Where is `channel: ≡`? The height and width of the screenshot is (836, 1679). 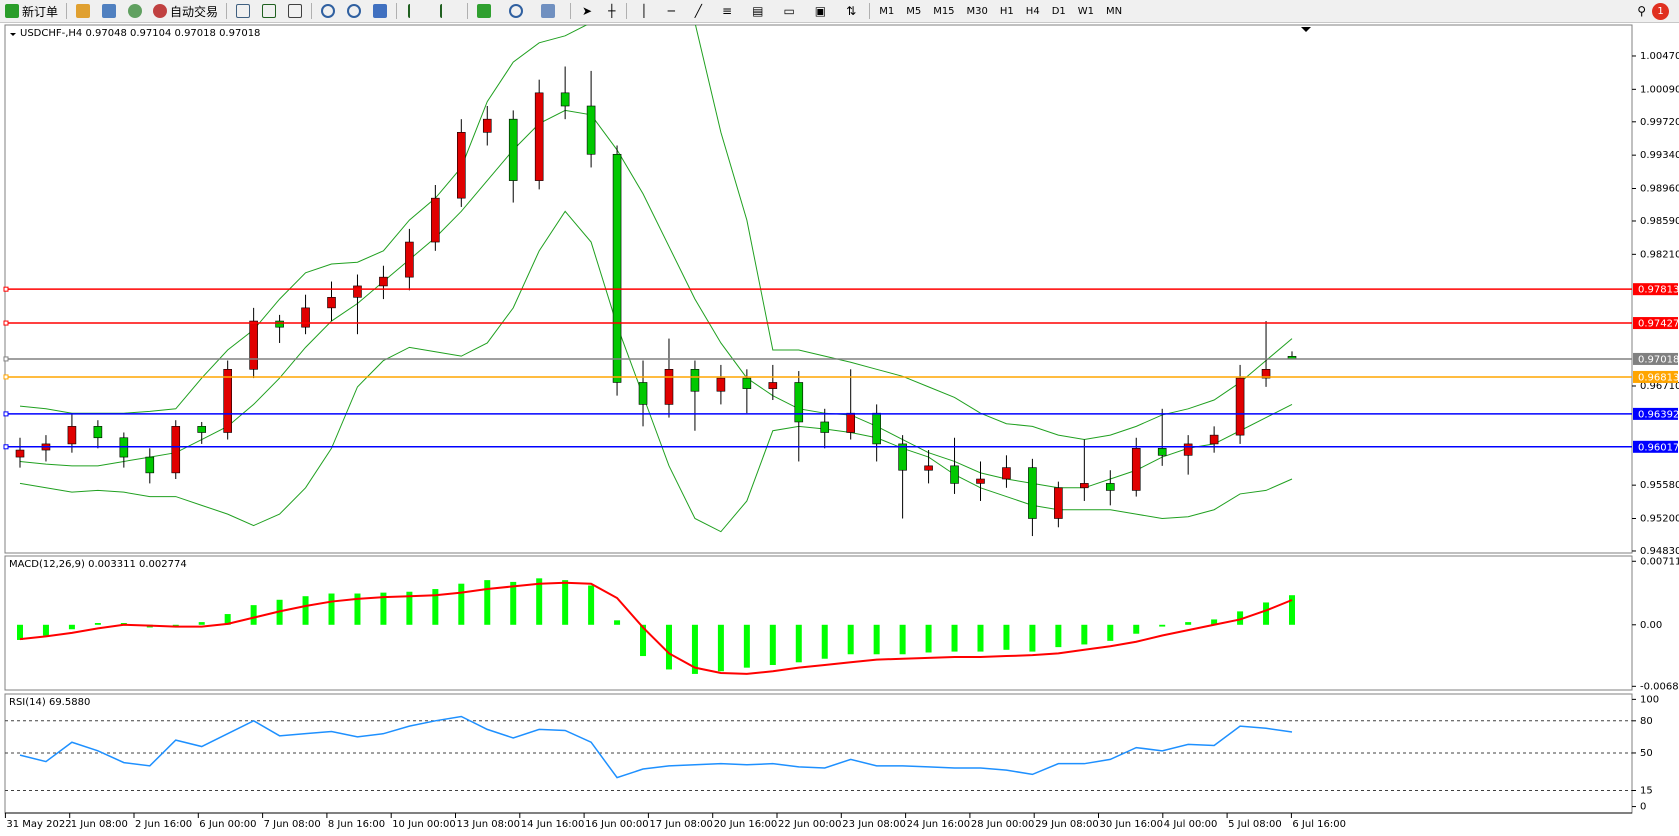 channel: ≡ is located at coordinates (727, 11).